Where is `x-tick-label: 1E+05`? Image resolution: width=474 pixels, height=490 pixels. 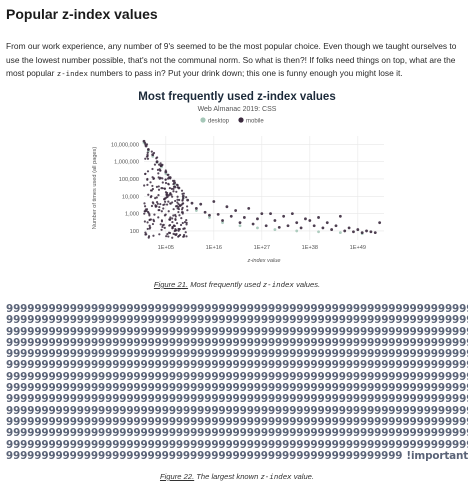
x-tick-label: 1E+05 is located at coordinates (166, 248).